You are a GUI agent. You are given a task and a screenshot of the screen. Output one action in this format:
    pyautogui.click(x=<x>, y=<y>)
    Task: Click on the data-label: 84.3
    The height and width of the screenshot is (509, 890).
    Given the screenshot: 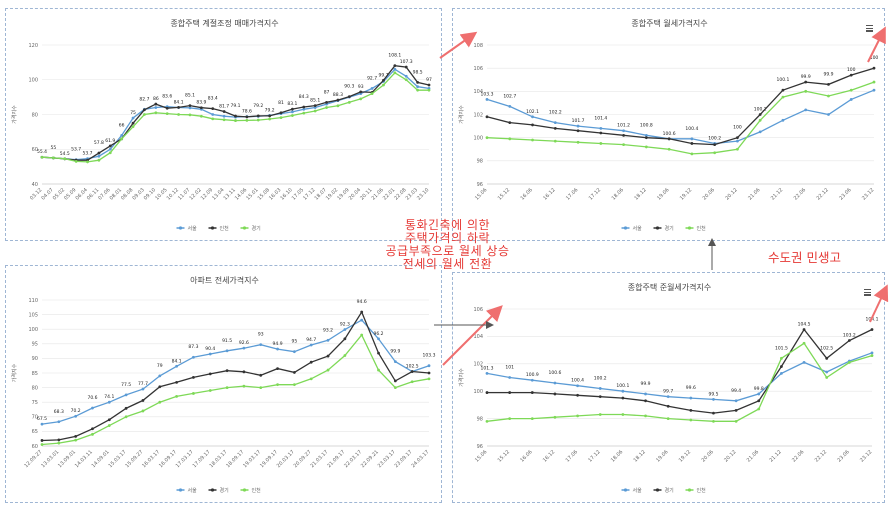 What is the action you would take?
    pyautogui.click(x=304, y=97)
    